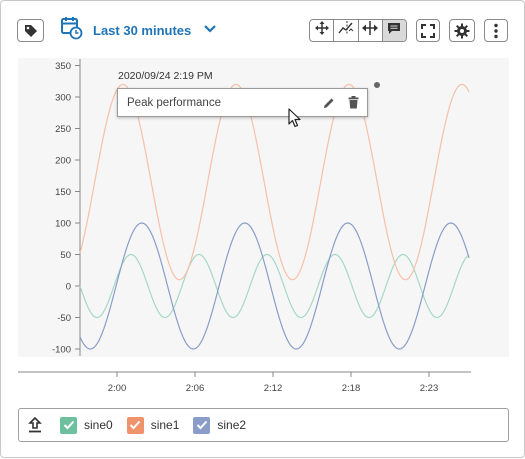 This screenshot has height=459, width=525. What do you see at coordinates (242, 102) in the screenshot?
I see `annotation-card: Peak performance` at bounding box center [242, 102].